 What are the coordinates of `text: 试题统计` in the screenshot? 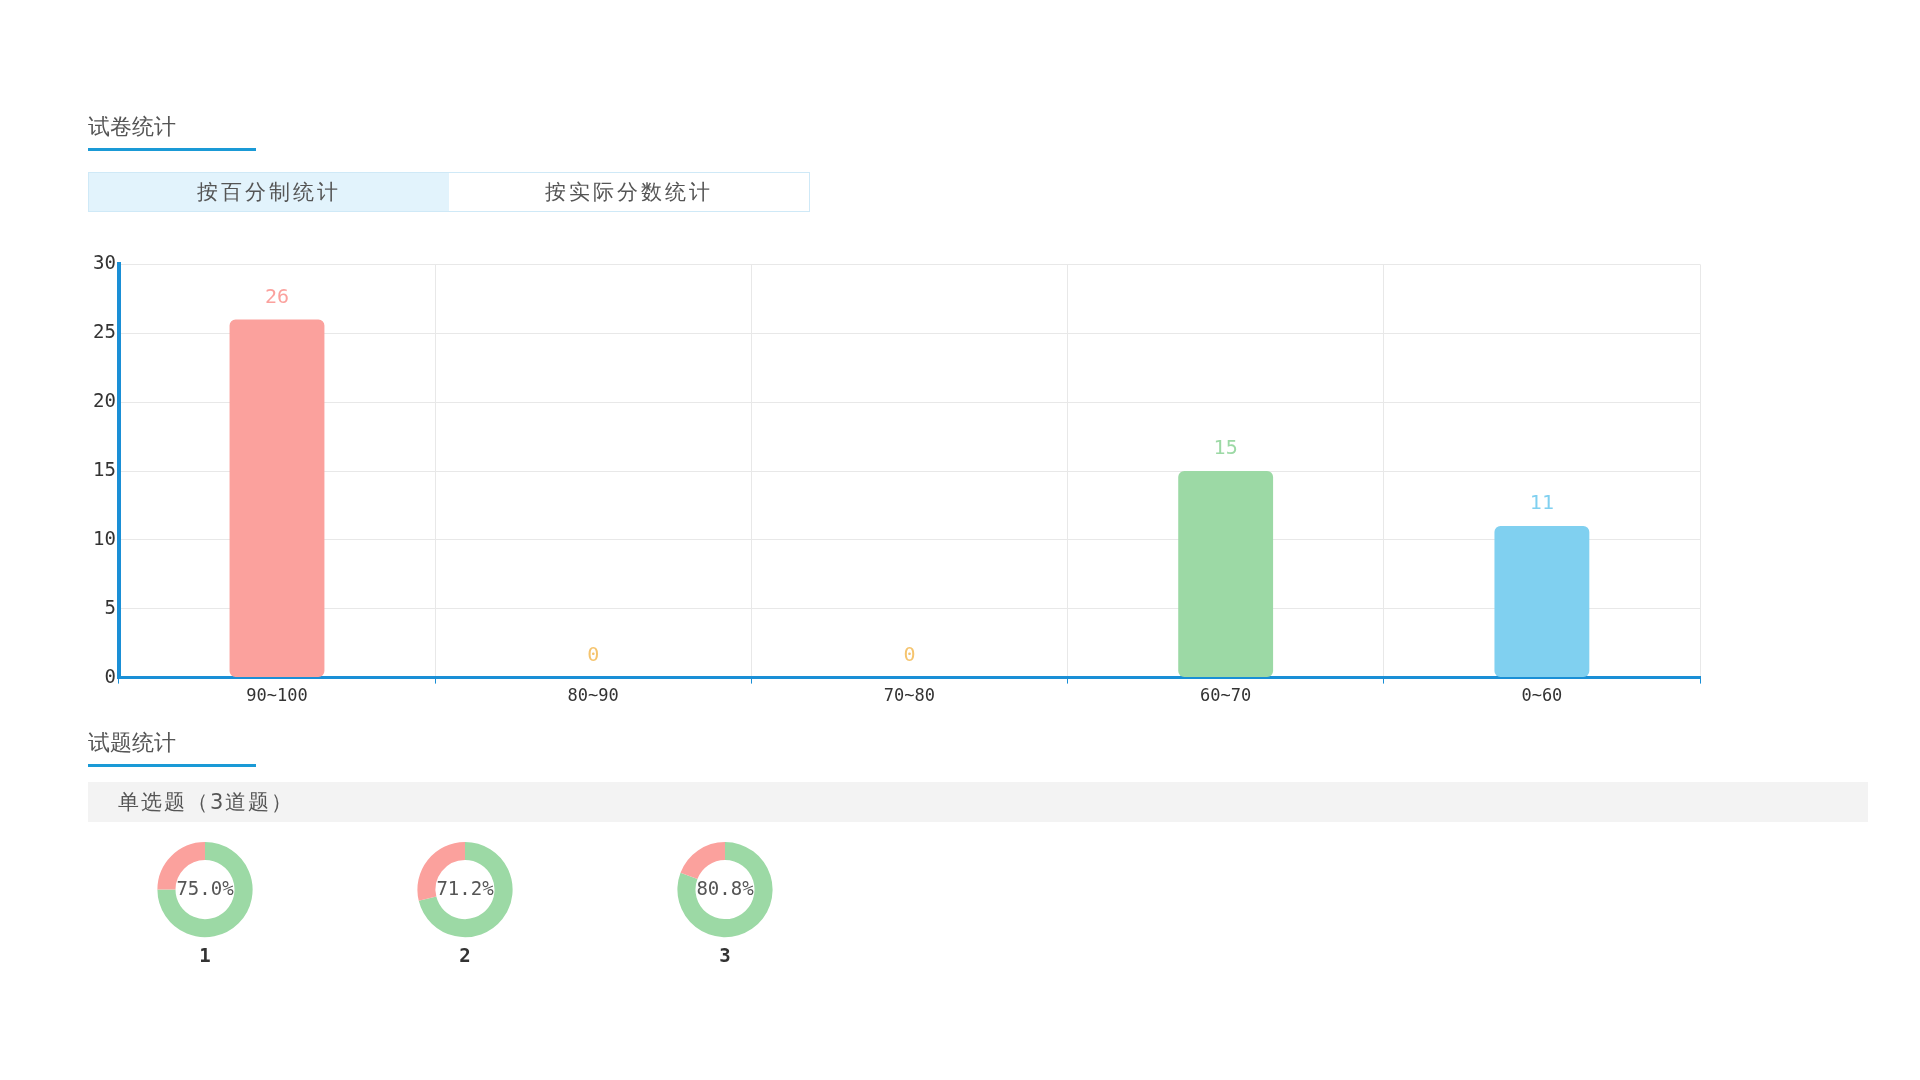 It's located at (172, 747).